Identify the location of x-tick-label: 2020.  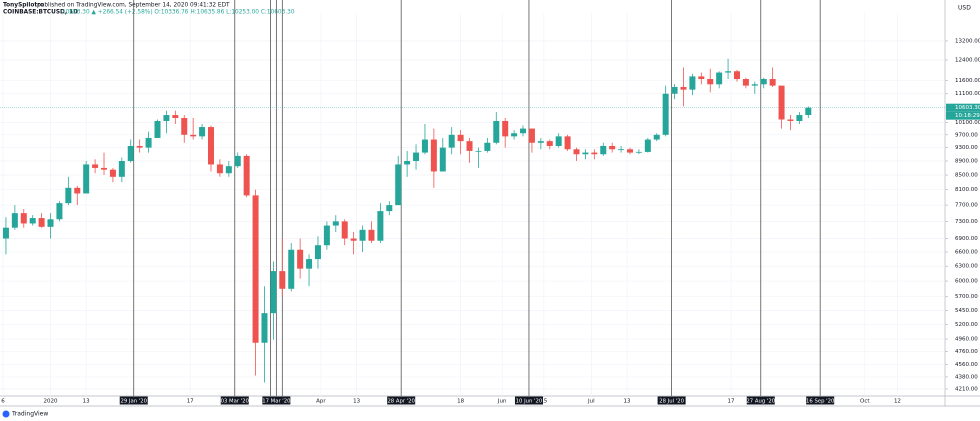
(51, 402).